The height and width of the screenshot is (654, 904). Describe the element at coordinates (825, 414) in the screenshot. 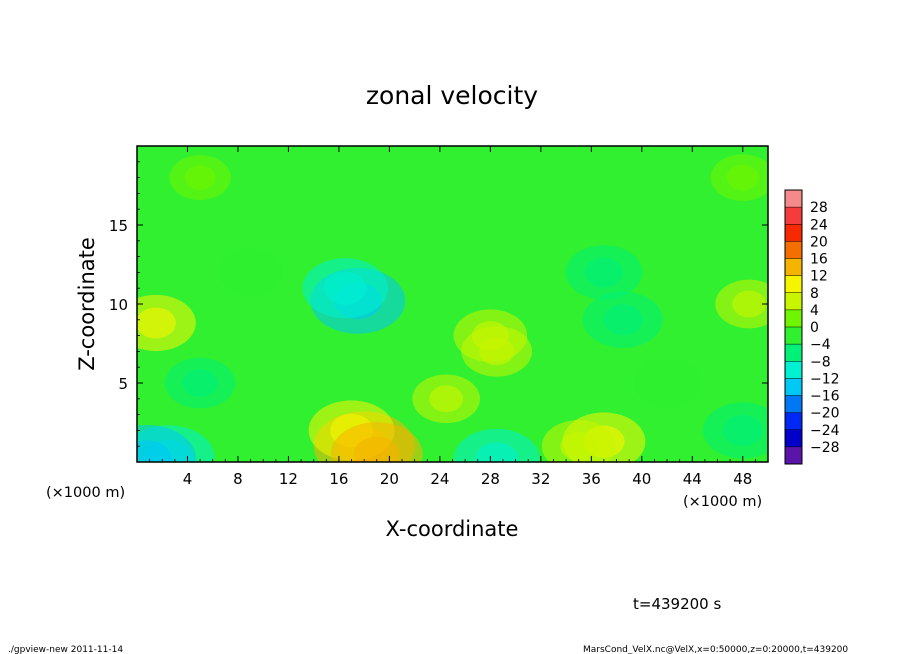

I see `colorbar-label-12: −20` at that location.